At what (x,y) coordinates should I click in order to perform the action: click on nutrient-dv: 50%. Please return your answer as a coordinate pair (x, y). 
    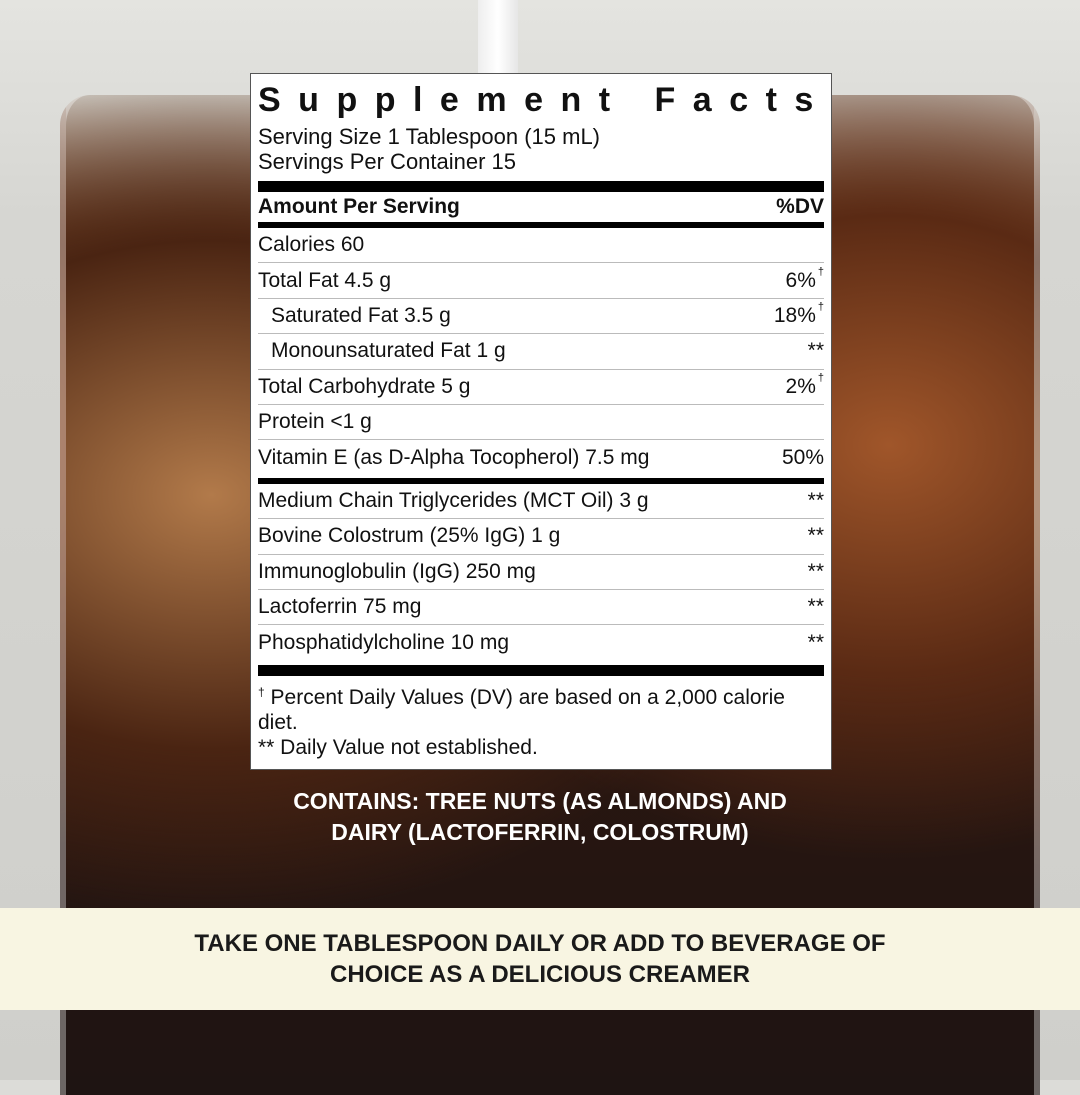
    Looking at the image, I should click on (802, 458).